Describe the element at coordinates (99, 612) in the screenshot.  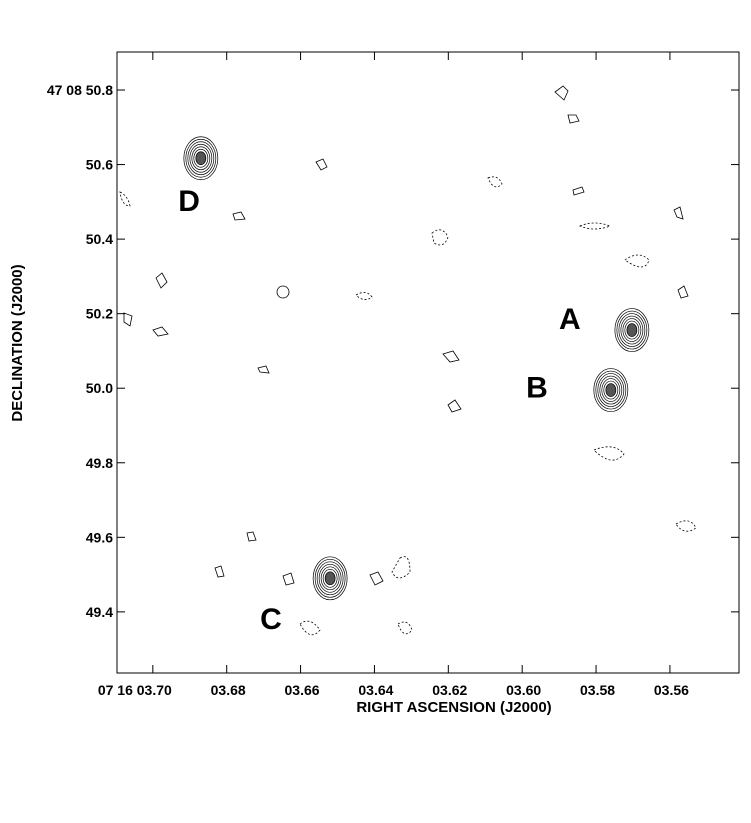
I see `y-tick-label: 49.4` at that location.